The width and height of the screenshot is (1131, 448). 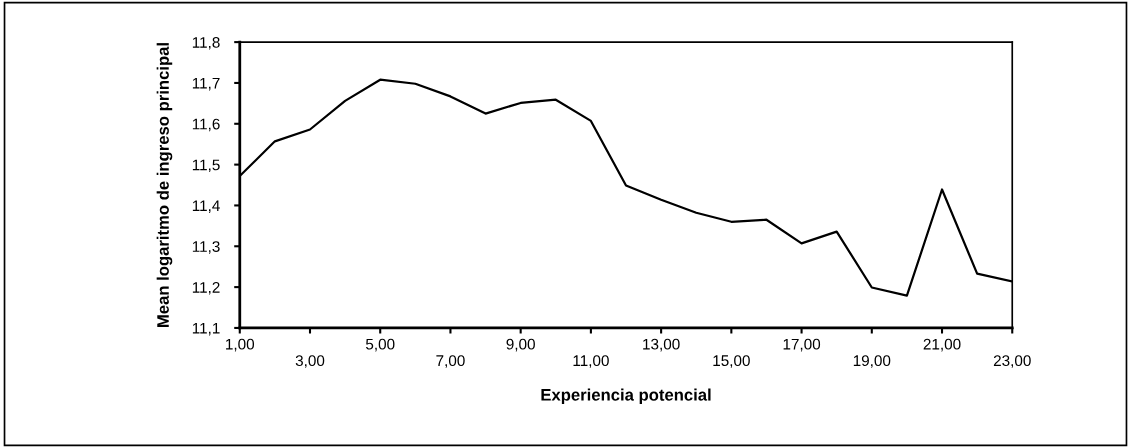 What do you see at coordinates (626, 396) in the screenshot?
I see `x-axis-title: Experiencia potencial` at bounding box center [626, 396].